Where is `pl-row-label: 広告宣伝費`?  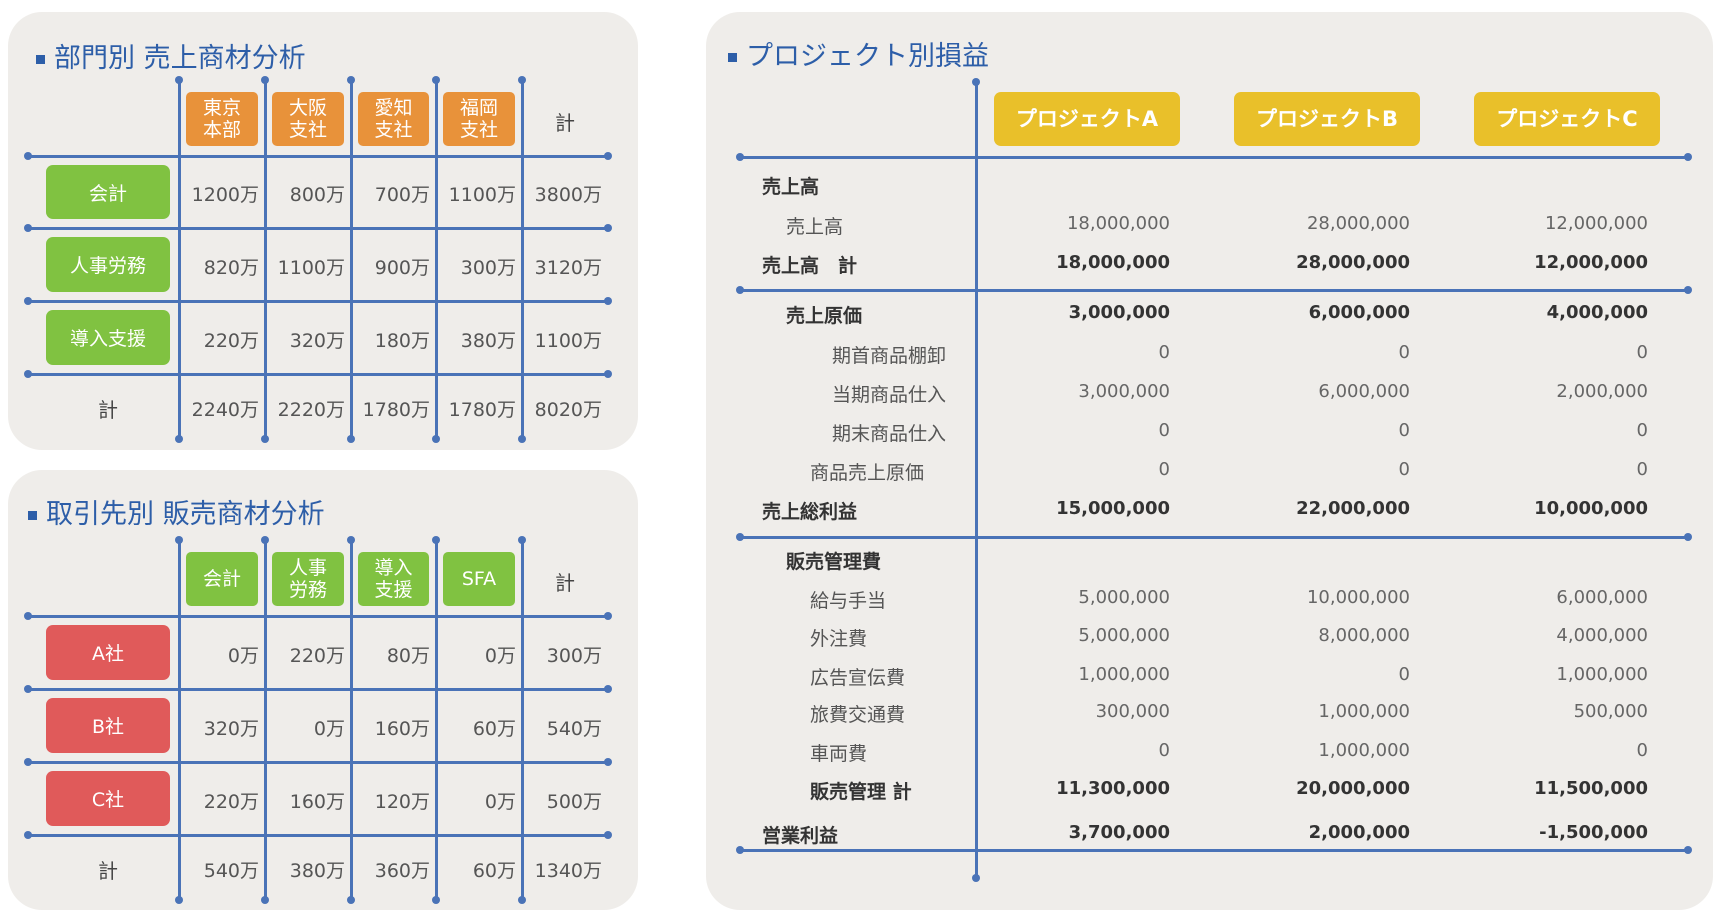 pl-row-label: 広告宣伝費 is located at coordinates (858, 678).